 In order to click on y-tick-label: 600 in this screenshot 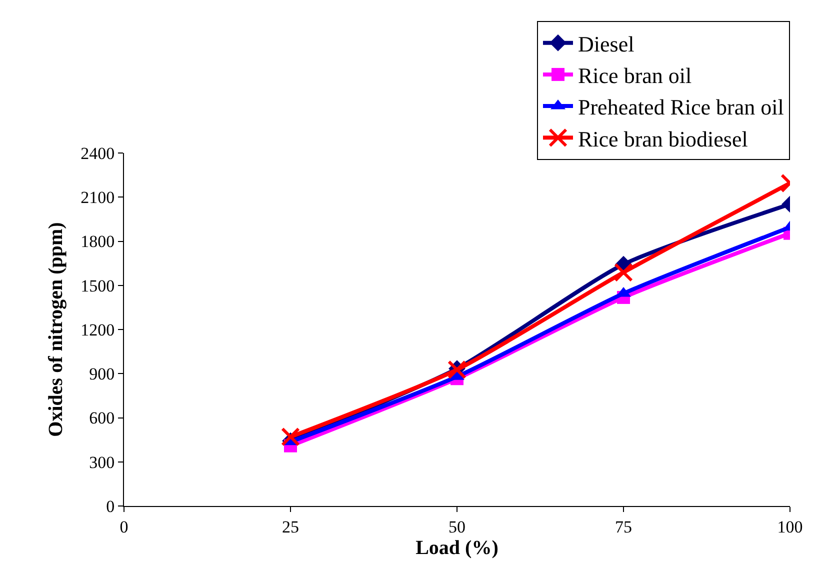, I will do `click(102, 418)`.